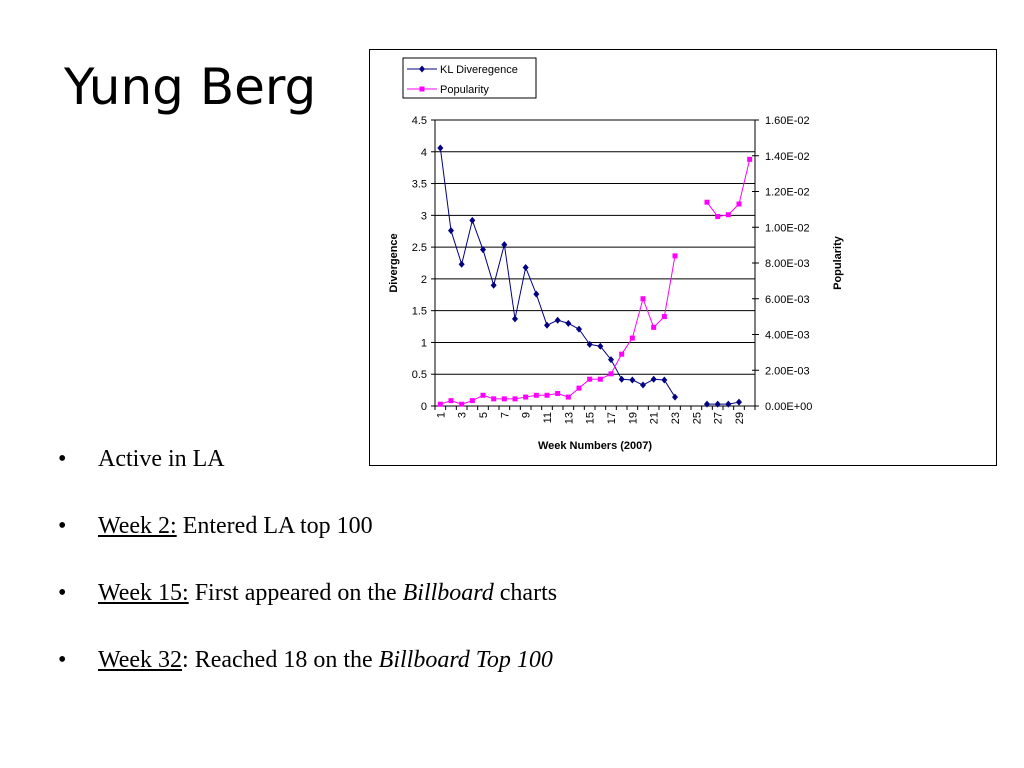  Describe the element at coordinates (419, 248) in the screenshot. I see `y-tick-label: 2.5` at that location.